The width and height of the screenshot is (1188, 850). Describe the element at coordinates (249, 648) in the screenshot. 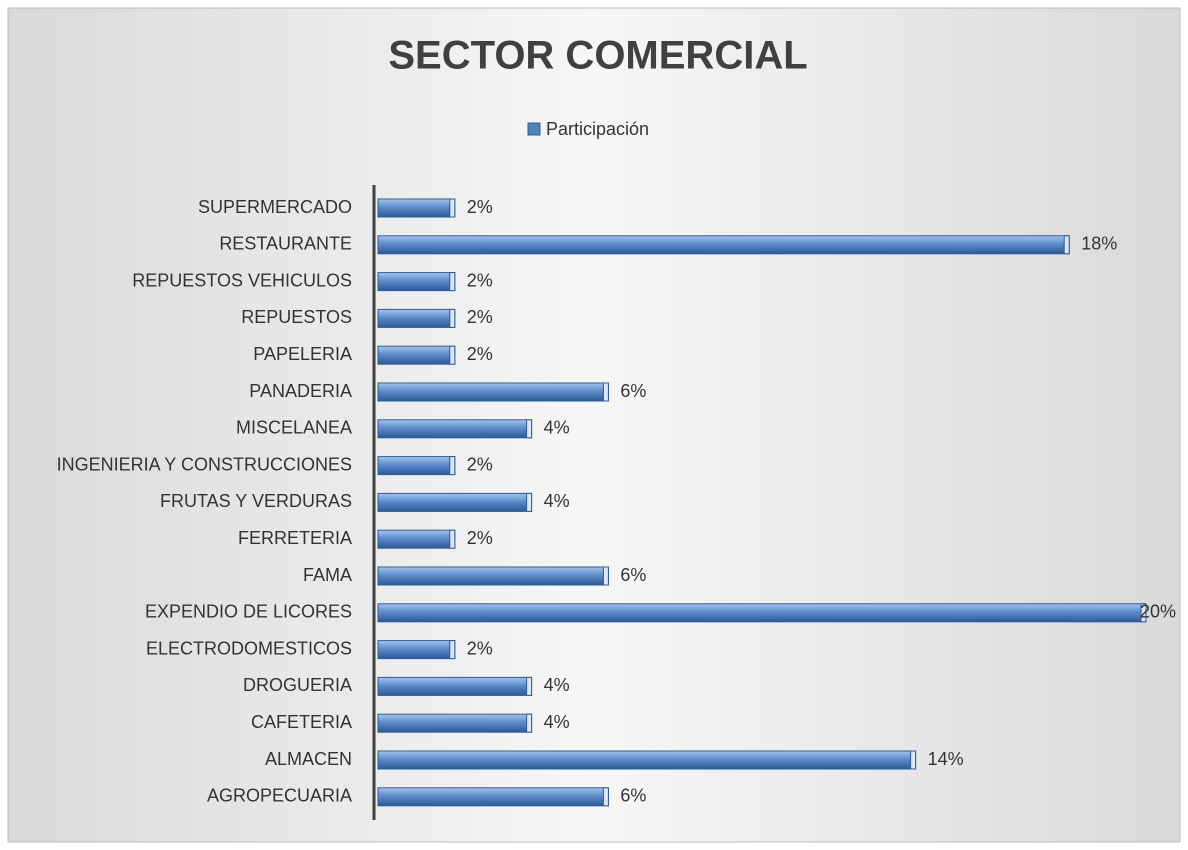

I see `y-tick-label: ELECTRODOMESTICOS` at that location.